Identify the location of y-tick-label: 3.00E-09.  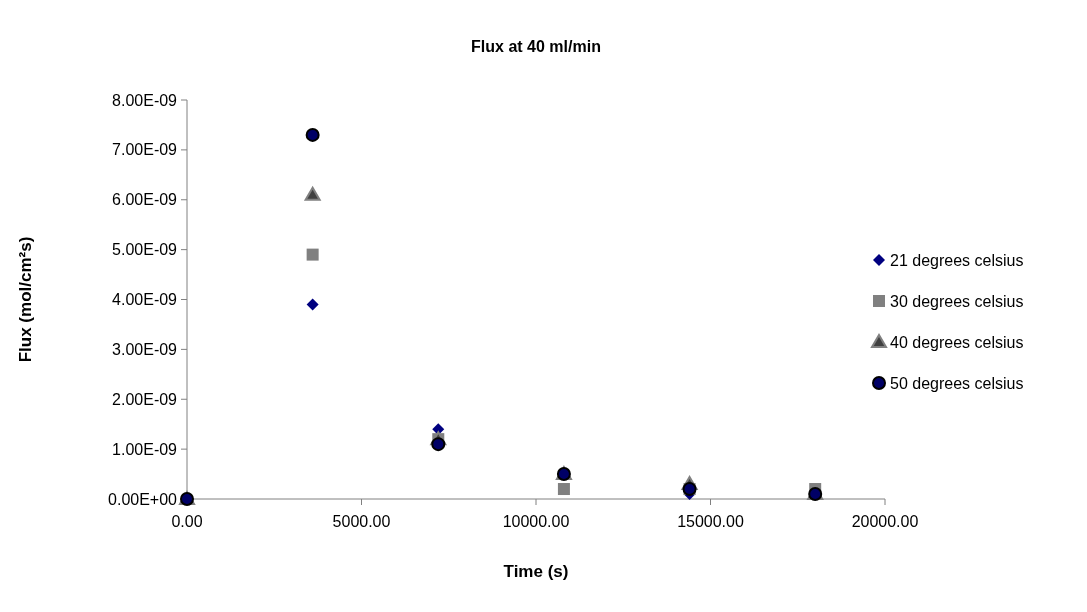
(145, 349).